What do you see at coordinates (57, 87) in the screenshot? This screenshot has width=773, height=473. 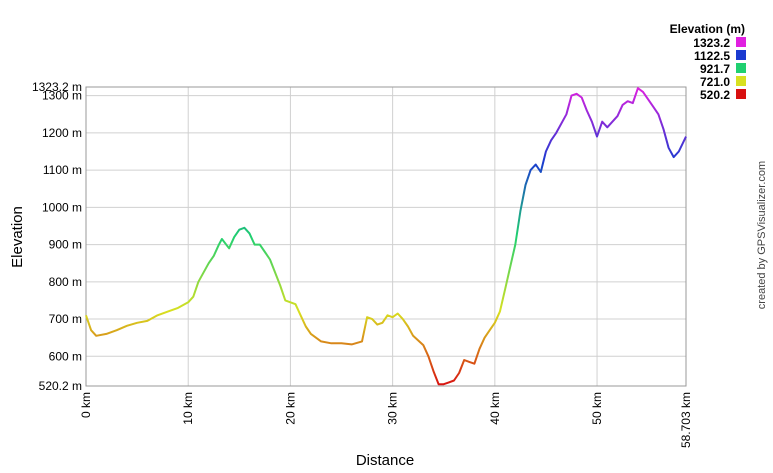 I see `y-tick-label: 1323.2 m` at bounding box center [57, 87].